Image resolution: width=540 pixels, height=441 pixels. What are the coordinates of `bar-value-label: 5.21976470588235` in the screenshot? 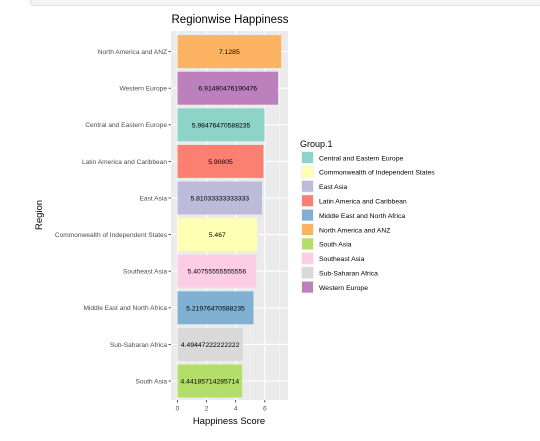 It's located at (215, 308).